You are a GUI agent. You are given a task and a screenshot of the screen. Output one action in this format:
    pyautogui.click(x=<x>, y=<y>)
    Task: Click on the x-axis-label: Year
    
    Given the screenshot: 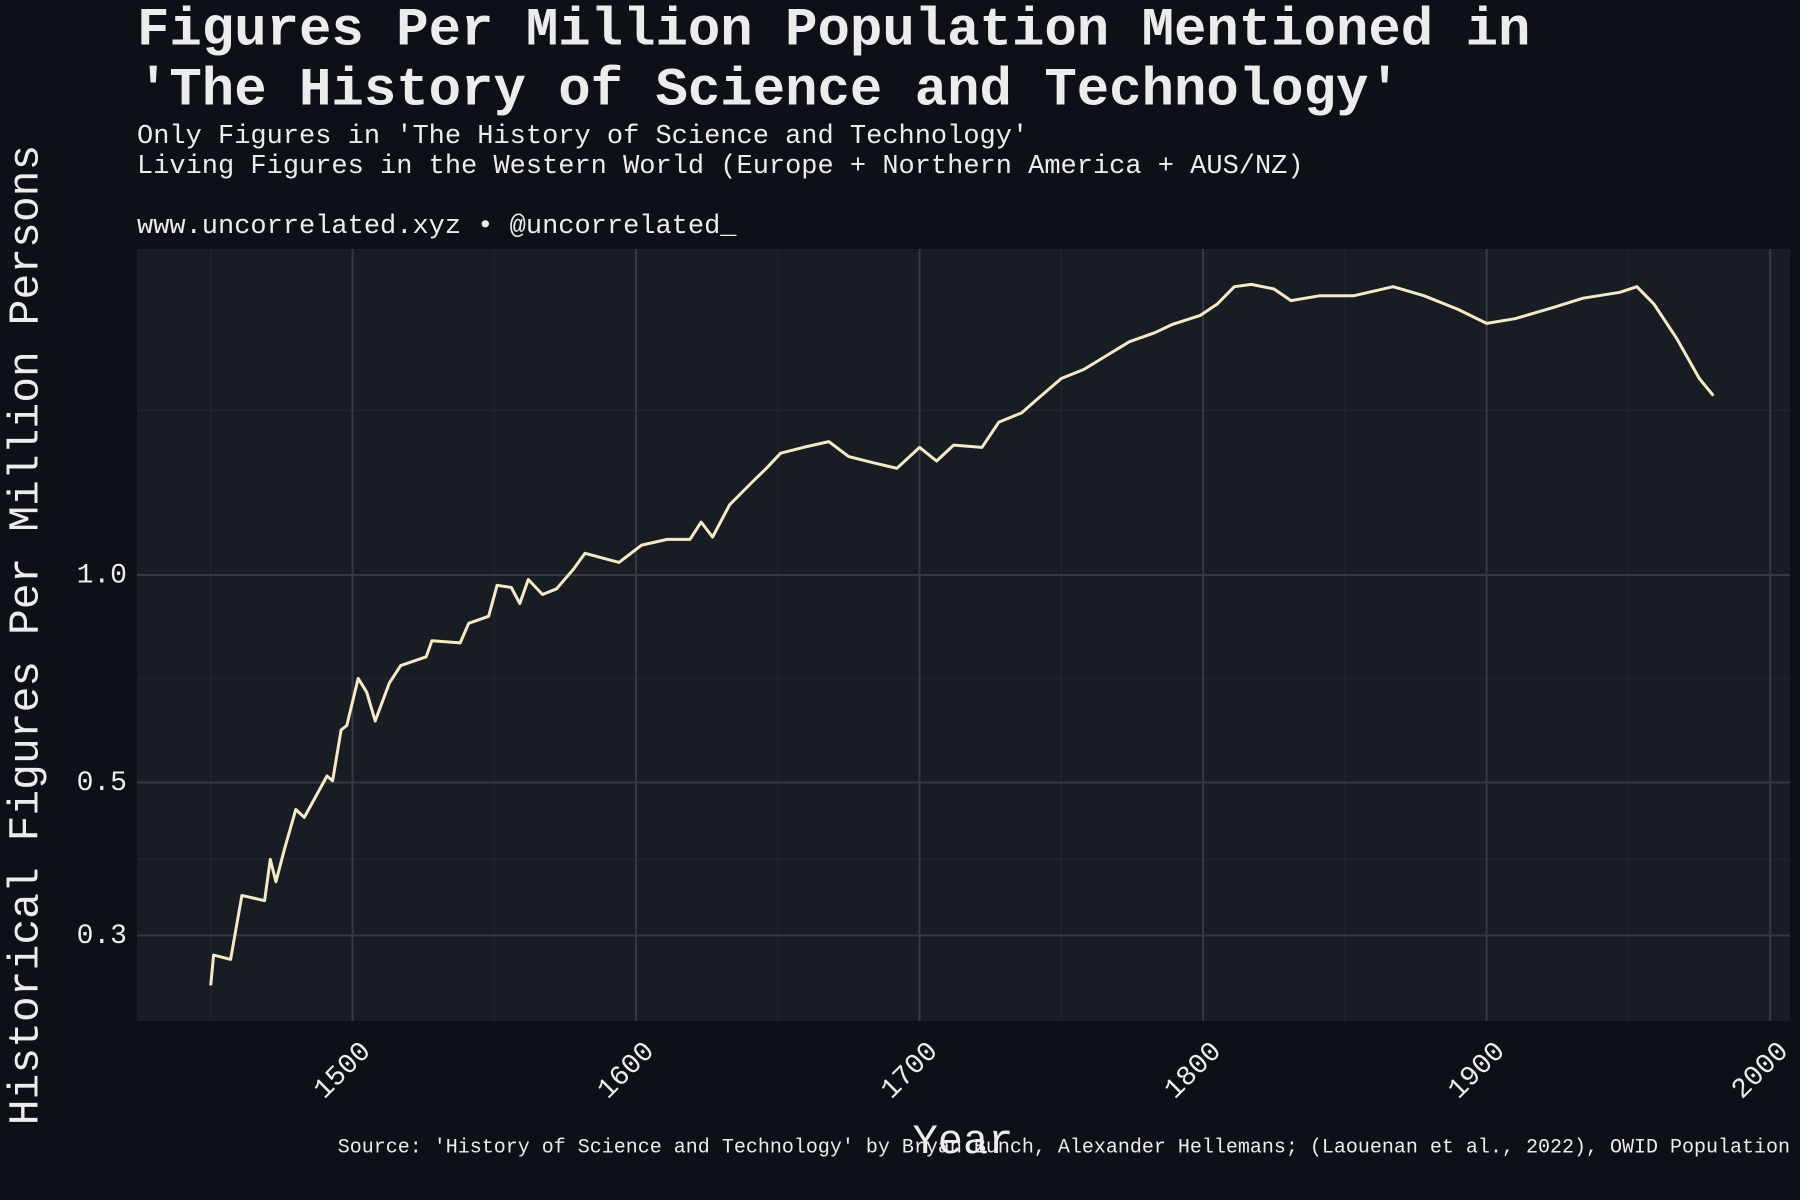 What is the action you would take?
    pyautogui.click(x=963, y=1142)
    